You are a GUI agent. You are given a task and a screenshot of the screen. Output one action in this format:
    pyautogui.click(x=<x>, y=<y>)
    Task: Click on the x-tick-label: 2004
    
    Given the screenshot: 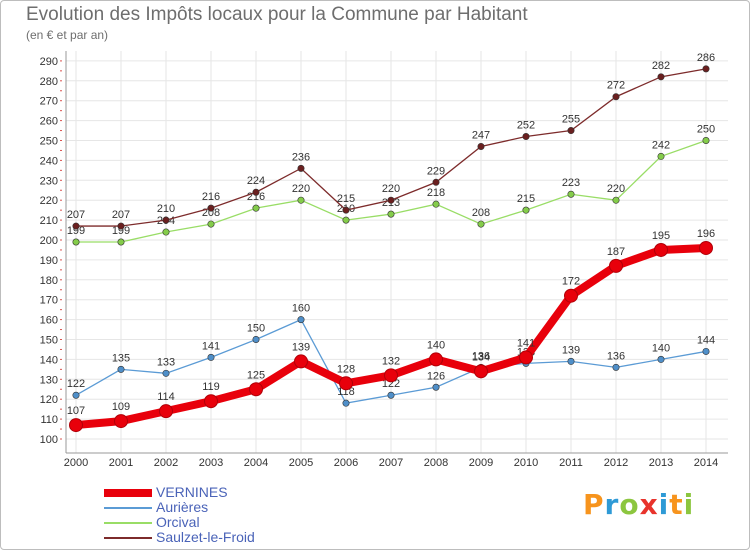 What is the action you would take?
    pyautogui.click(x=256, y=463)
    